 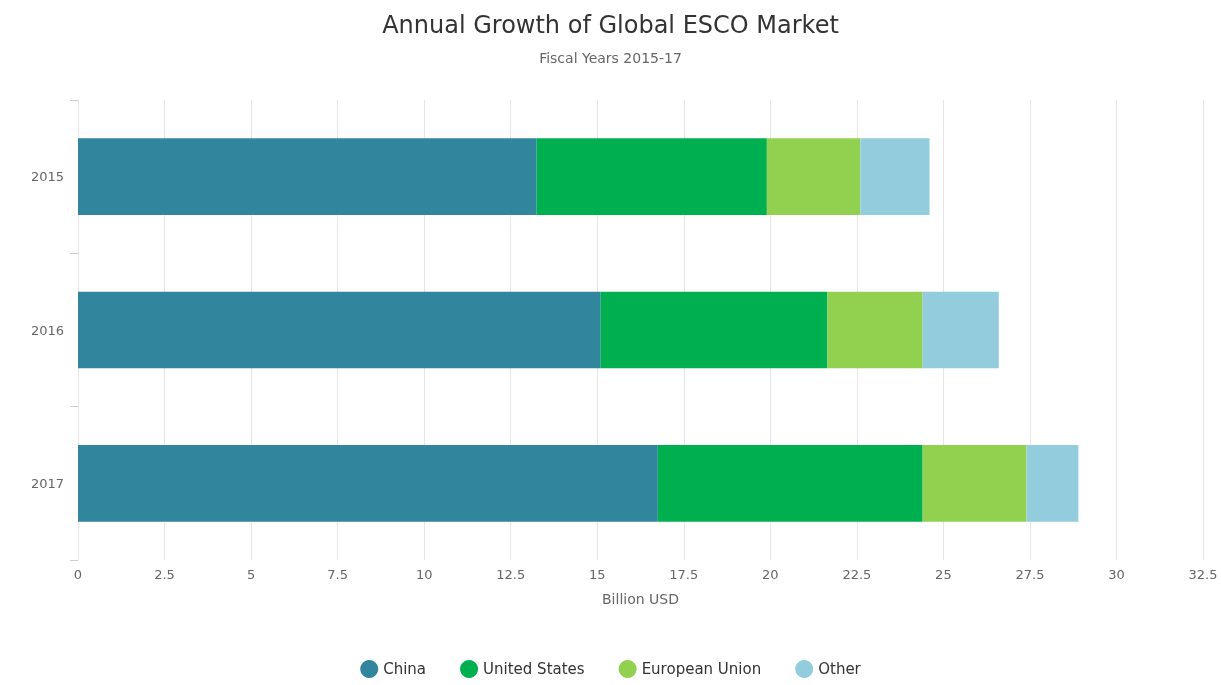 I want to click on chart-subtitle: Fiscal Years 2015-17, so click(x=610, y=58).